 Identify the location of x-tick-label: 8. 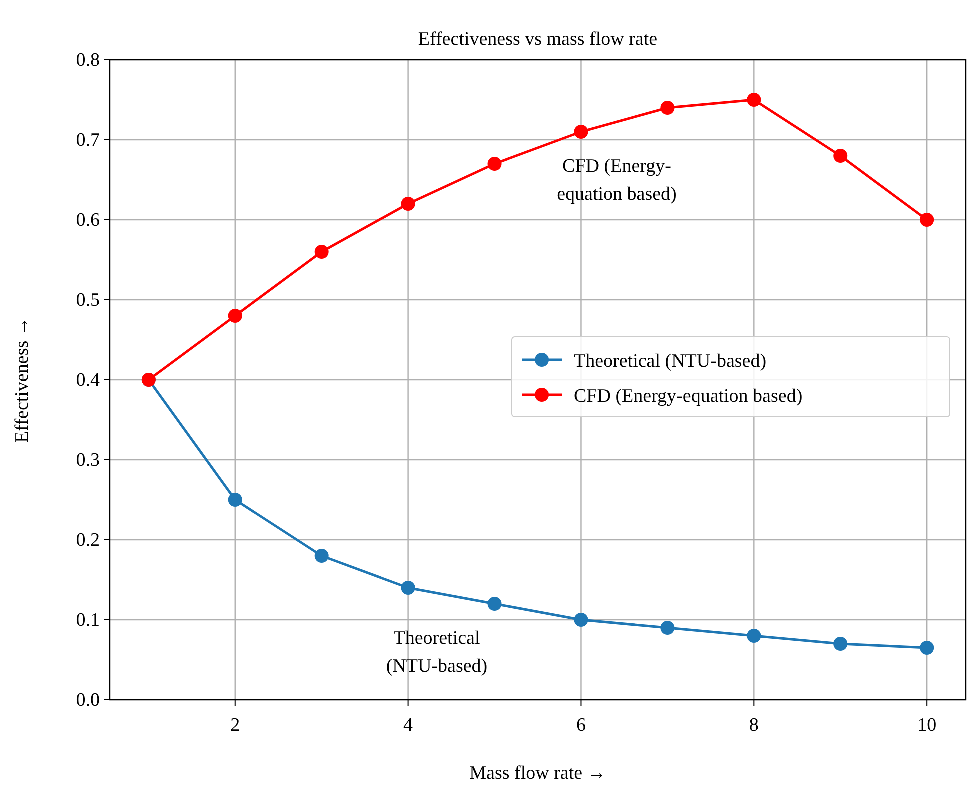
(754, 725).